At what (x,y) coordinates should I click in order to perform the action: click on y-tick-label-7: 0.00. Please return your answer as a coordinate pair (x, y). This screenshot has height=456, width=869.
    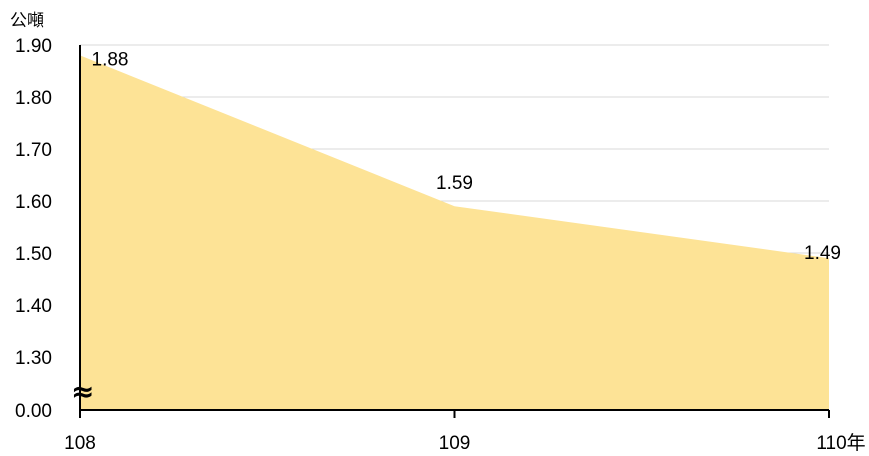
    Looking at the image, I should click on (33, 411).